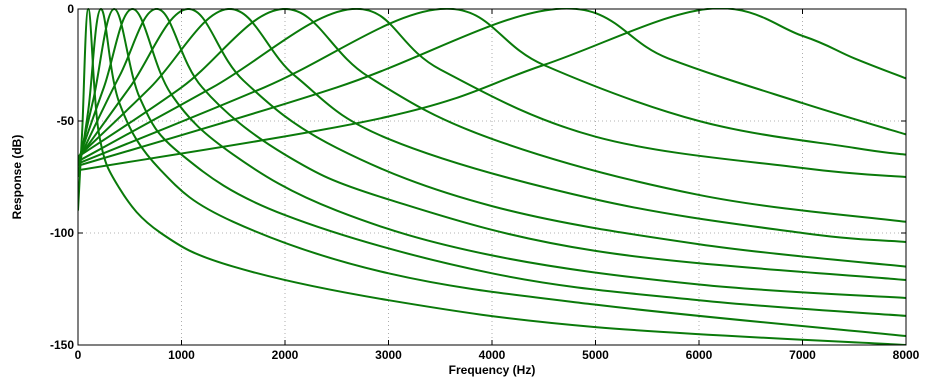 The image size is (925, 384). I want to click on y-axis-title: Response (dB), so click(17, 177).